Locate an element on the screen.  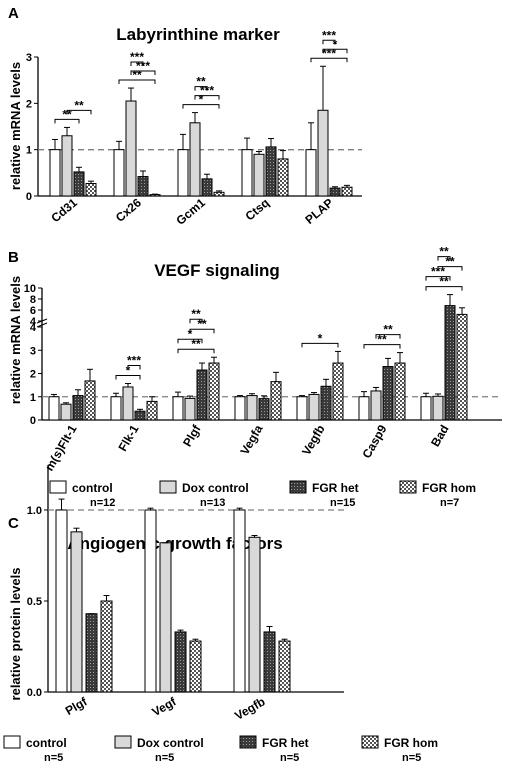
panel-b-label: B is located at coordinates (13, 257).